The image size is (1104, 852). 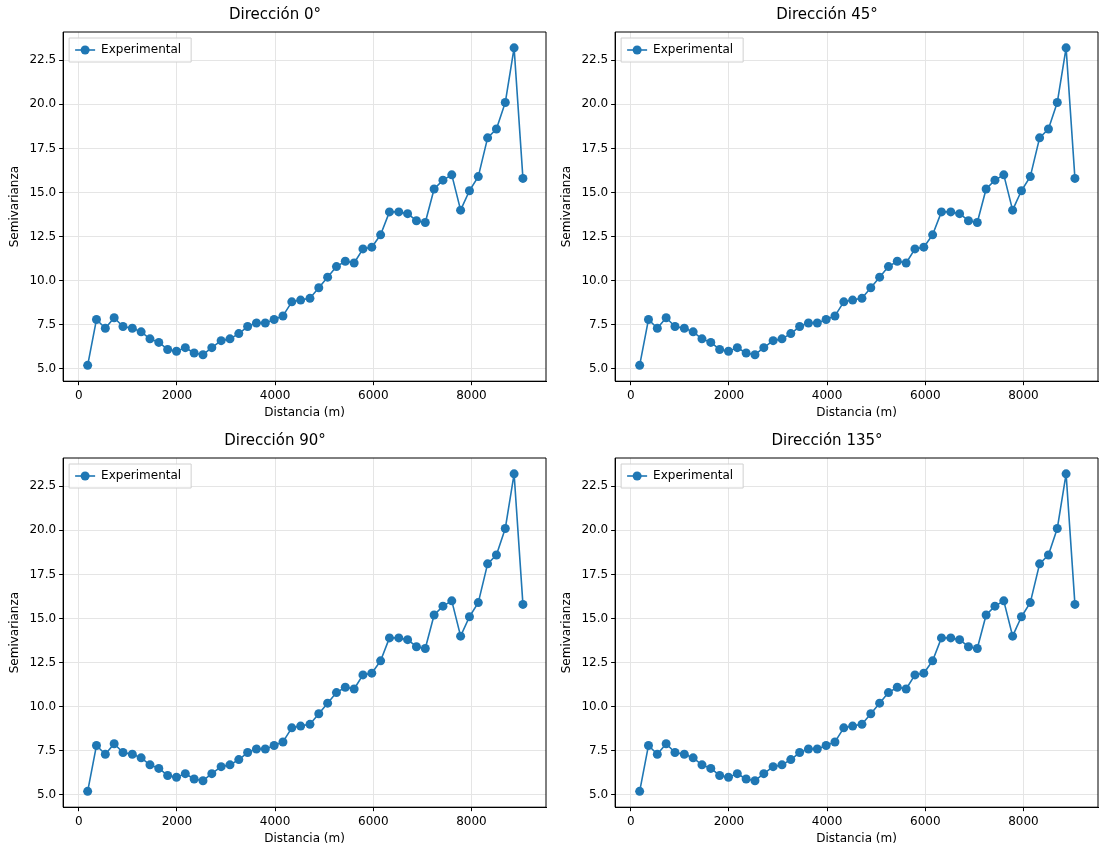 I want to click on legend-label: Experimental, so click(x=693, y=49).